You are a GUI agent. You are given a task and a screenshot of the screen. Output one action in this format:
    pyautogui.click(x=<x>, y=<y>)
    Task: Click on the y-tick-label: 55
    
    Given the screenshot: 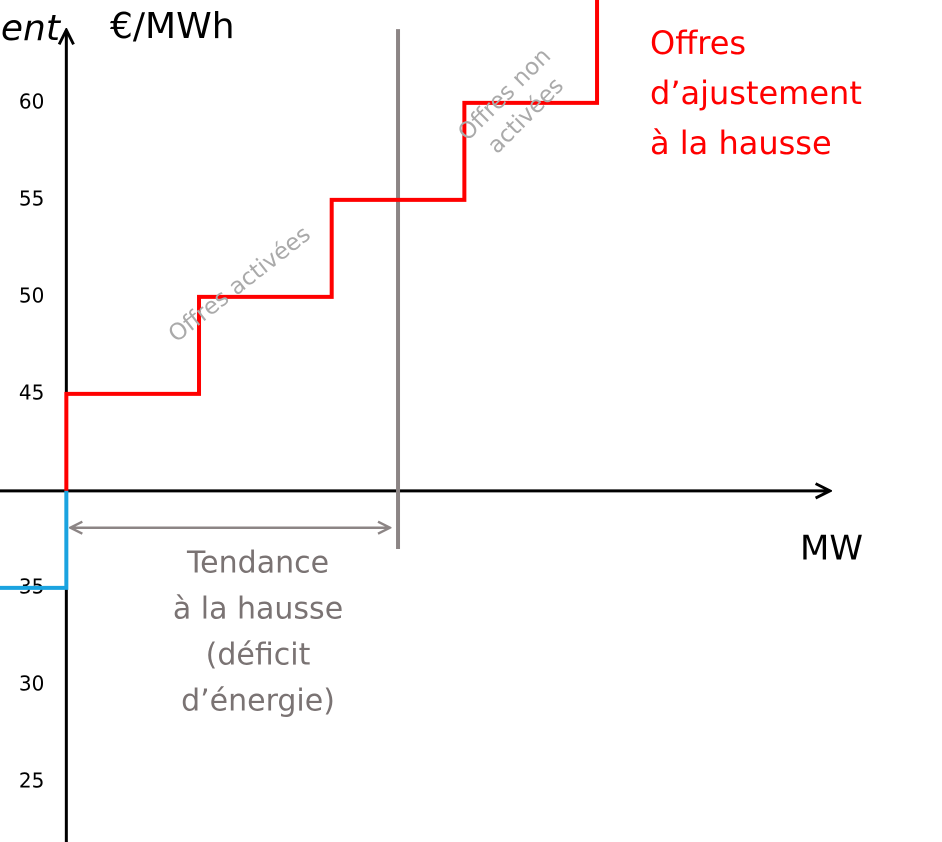 What is the action you would take?
    pyautogui.click(x=31, y=198)
    